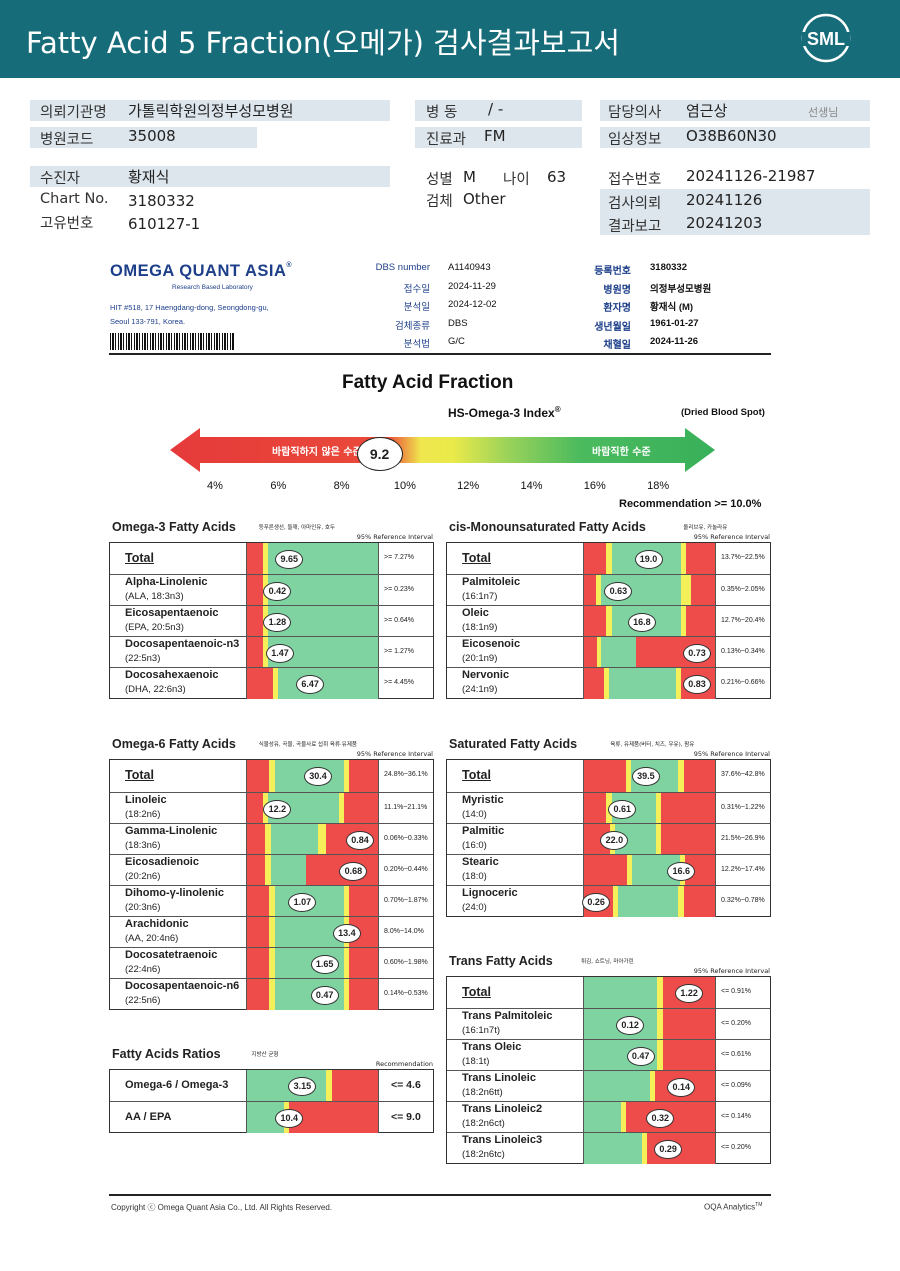 The image size is (900, 1271). What do you see at coordinates (736, 991) in the screenshot?
I see `row-ref: <= 0.91%` at bounding box center [736, 991].